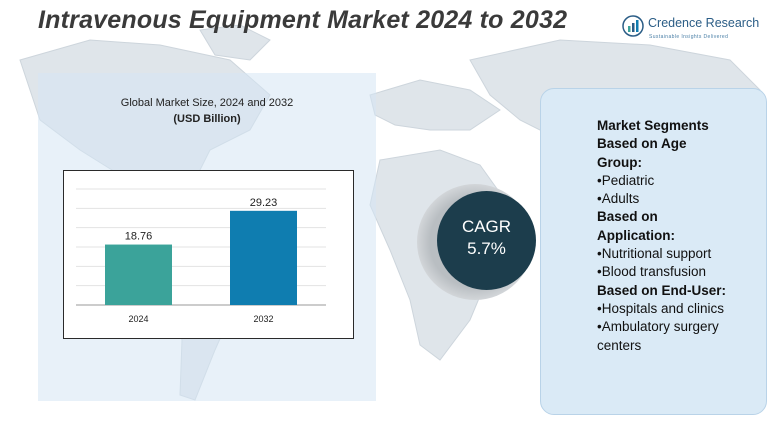  I want to click on segment-item-nutritional-support: •Nutritional support, so click(654, 254).